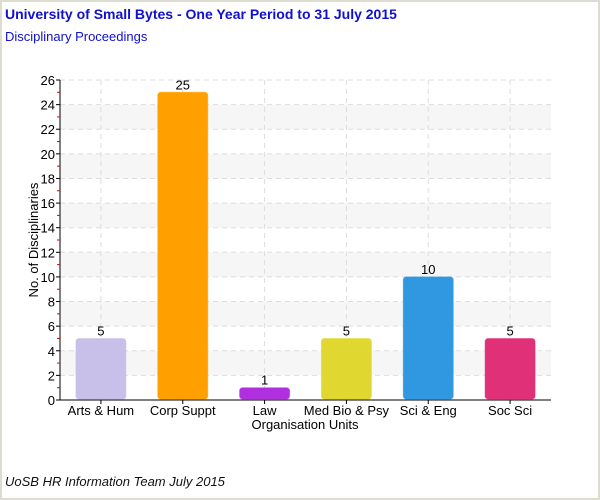 Image resolution: width=600 pixels, height=500 pixels. What do you see at coordinates (265, 410) in the screenshot?
I see `x-tick-label: Law` at bounding box center [265, 410].